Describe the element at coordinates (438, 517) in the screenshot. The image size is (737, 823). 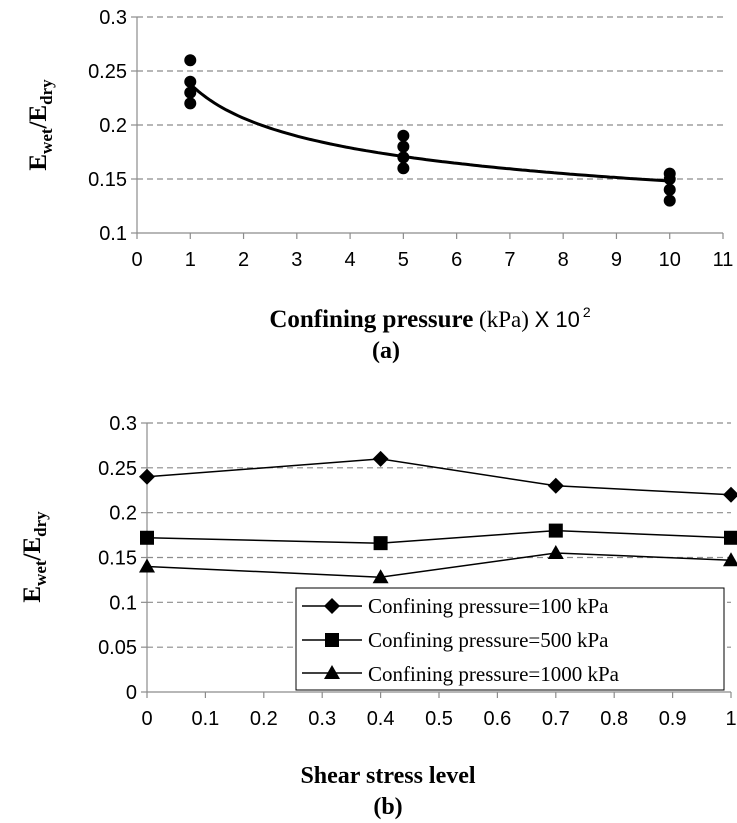
I see `b-series` at that location.